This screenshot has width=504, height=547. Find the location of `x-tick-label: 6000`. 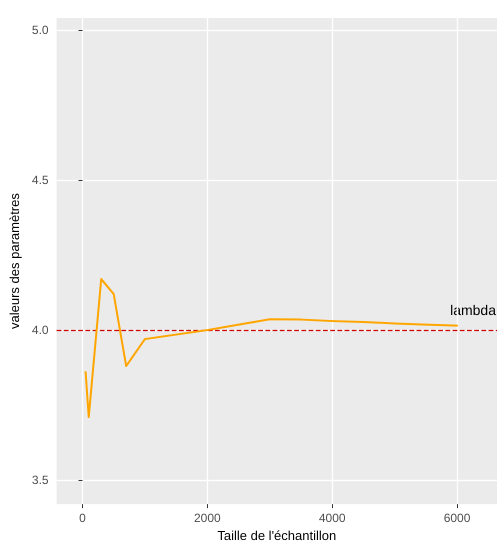

x-tick-label: 6000 is located at coordinates (457, 518).